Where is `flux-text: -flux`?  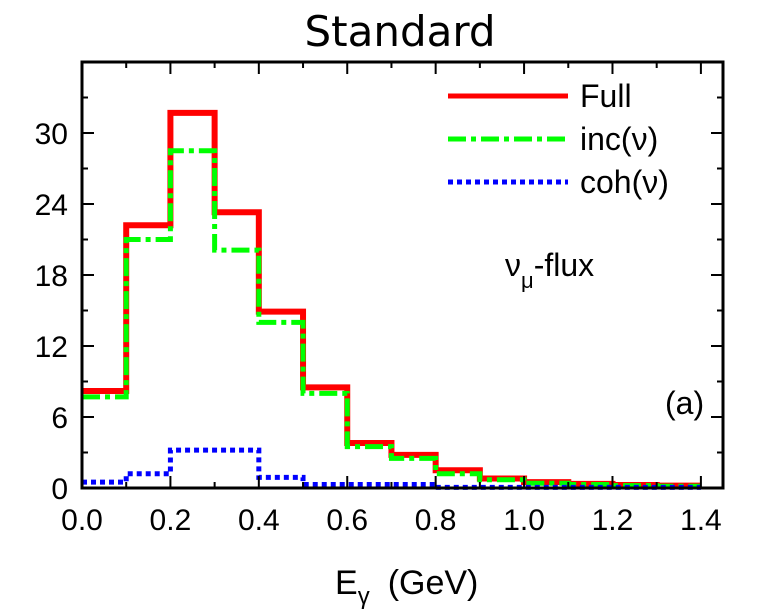 flux-text: -flux is located at coordinates (564, 265).